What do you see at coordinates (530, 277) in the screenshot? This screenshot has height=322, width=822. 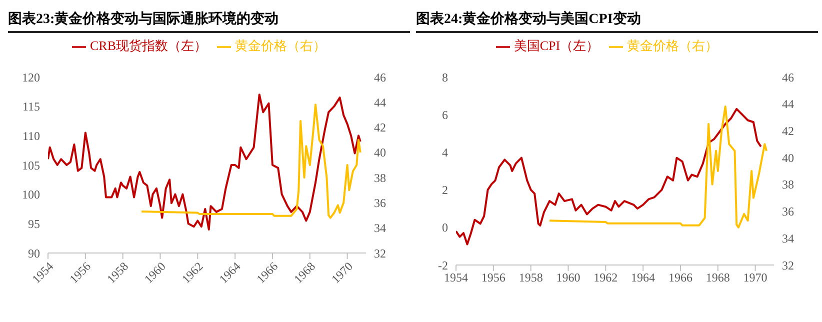 I see `x-tick-label: 1958` at bounding box center [530, 277].